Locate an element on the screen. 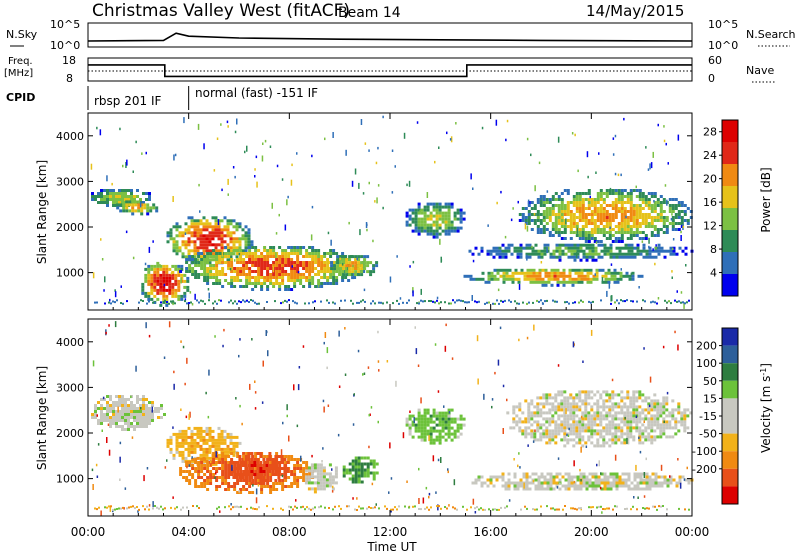  noise-line is located at coordinates (390, 37).